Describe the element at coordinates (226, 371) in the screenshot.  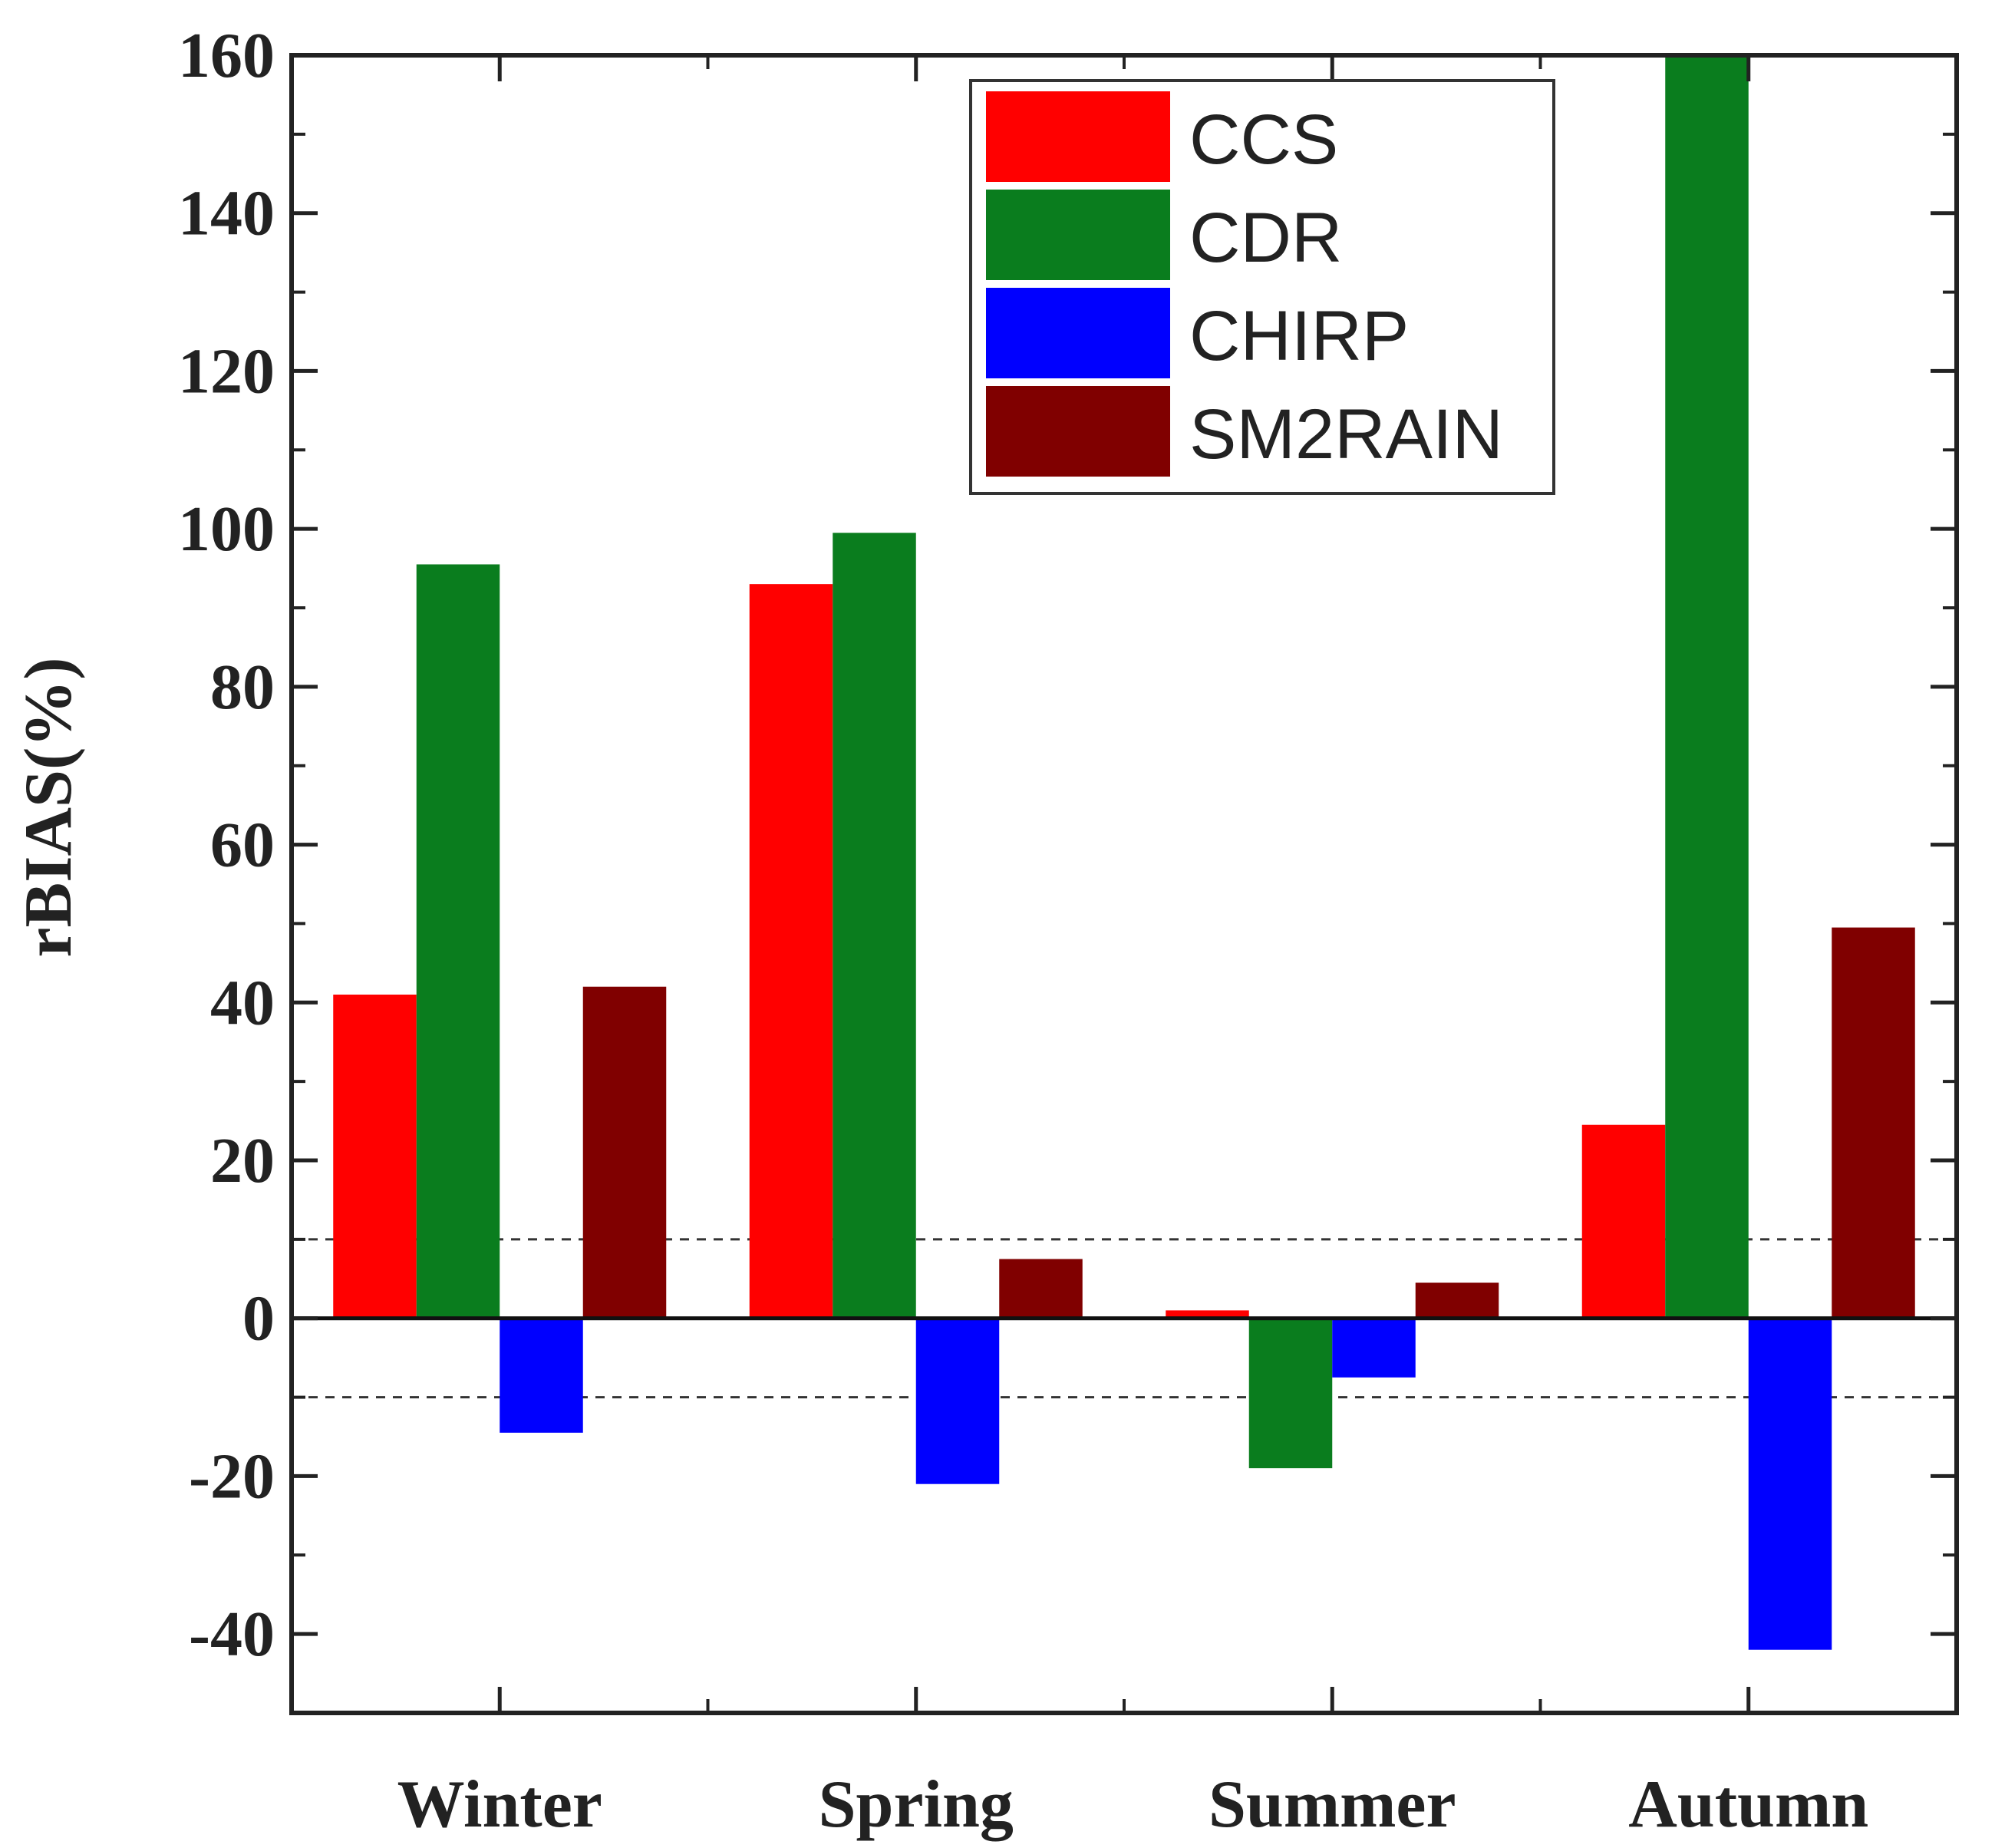
I see `y-tick-label: 120` at that location.